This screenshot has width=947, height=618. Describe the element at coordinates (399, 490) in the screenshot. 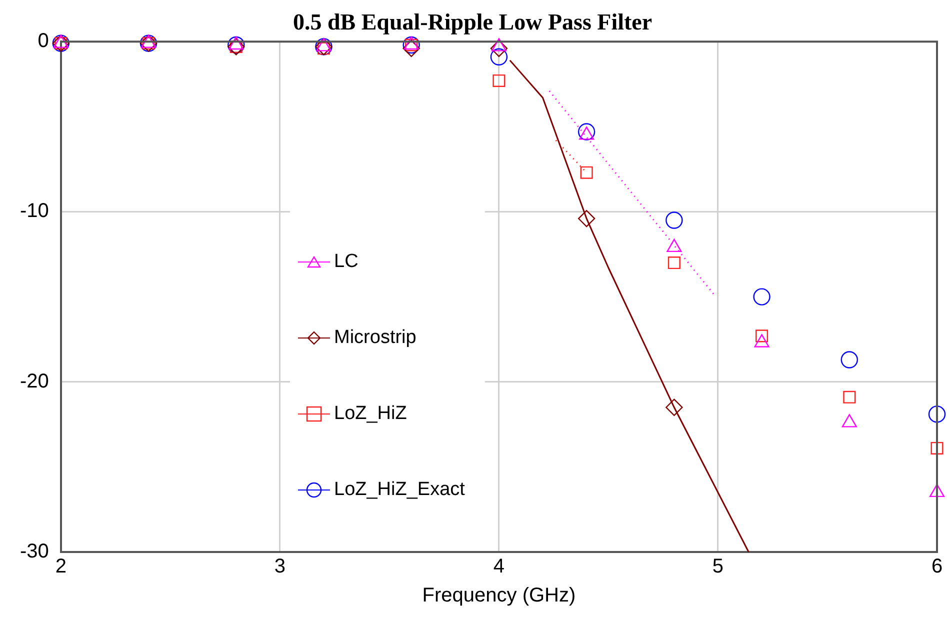

I see `legend-label: LoZ_HiZ_Exact` at that location.